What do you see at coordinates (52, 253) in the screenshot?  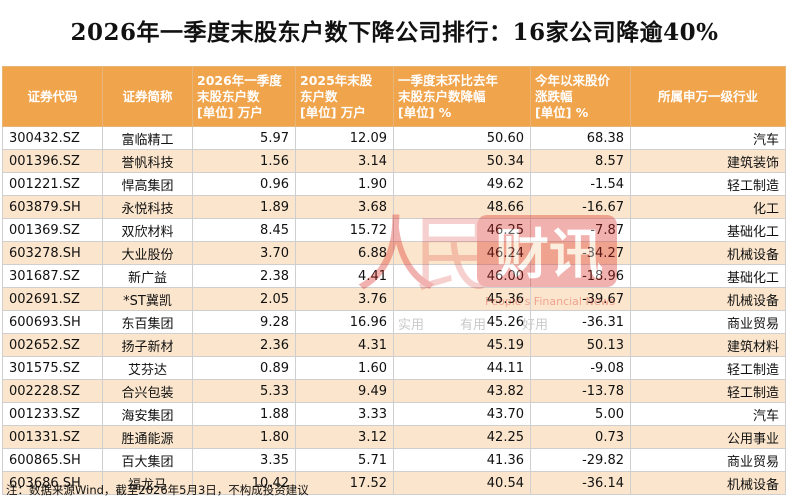 I see `cell-code: 603278.SH` at bounding box center [52, 253].